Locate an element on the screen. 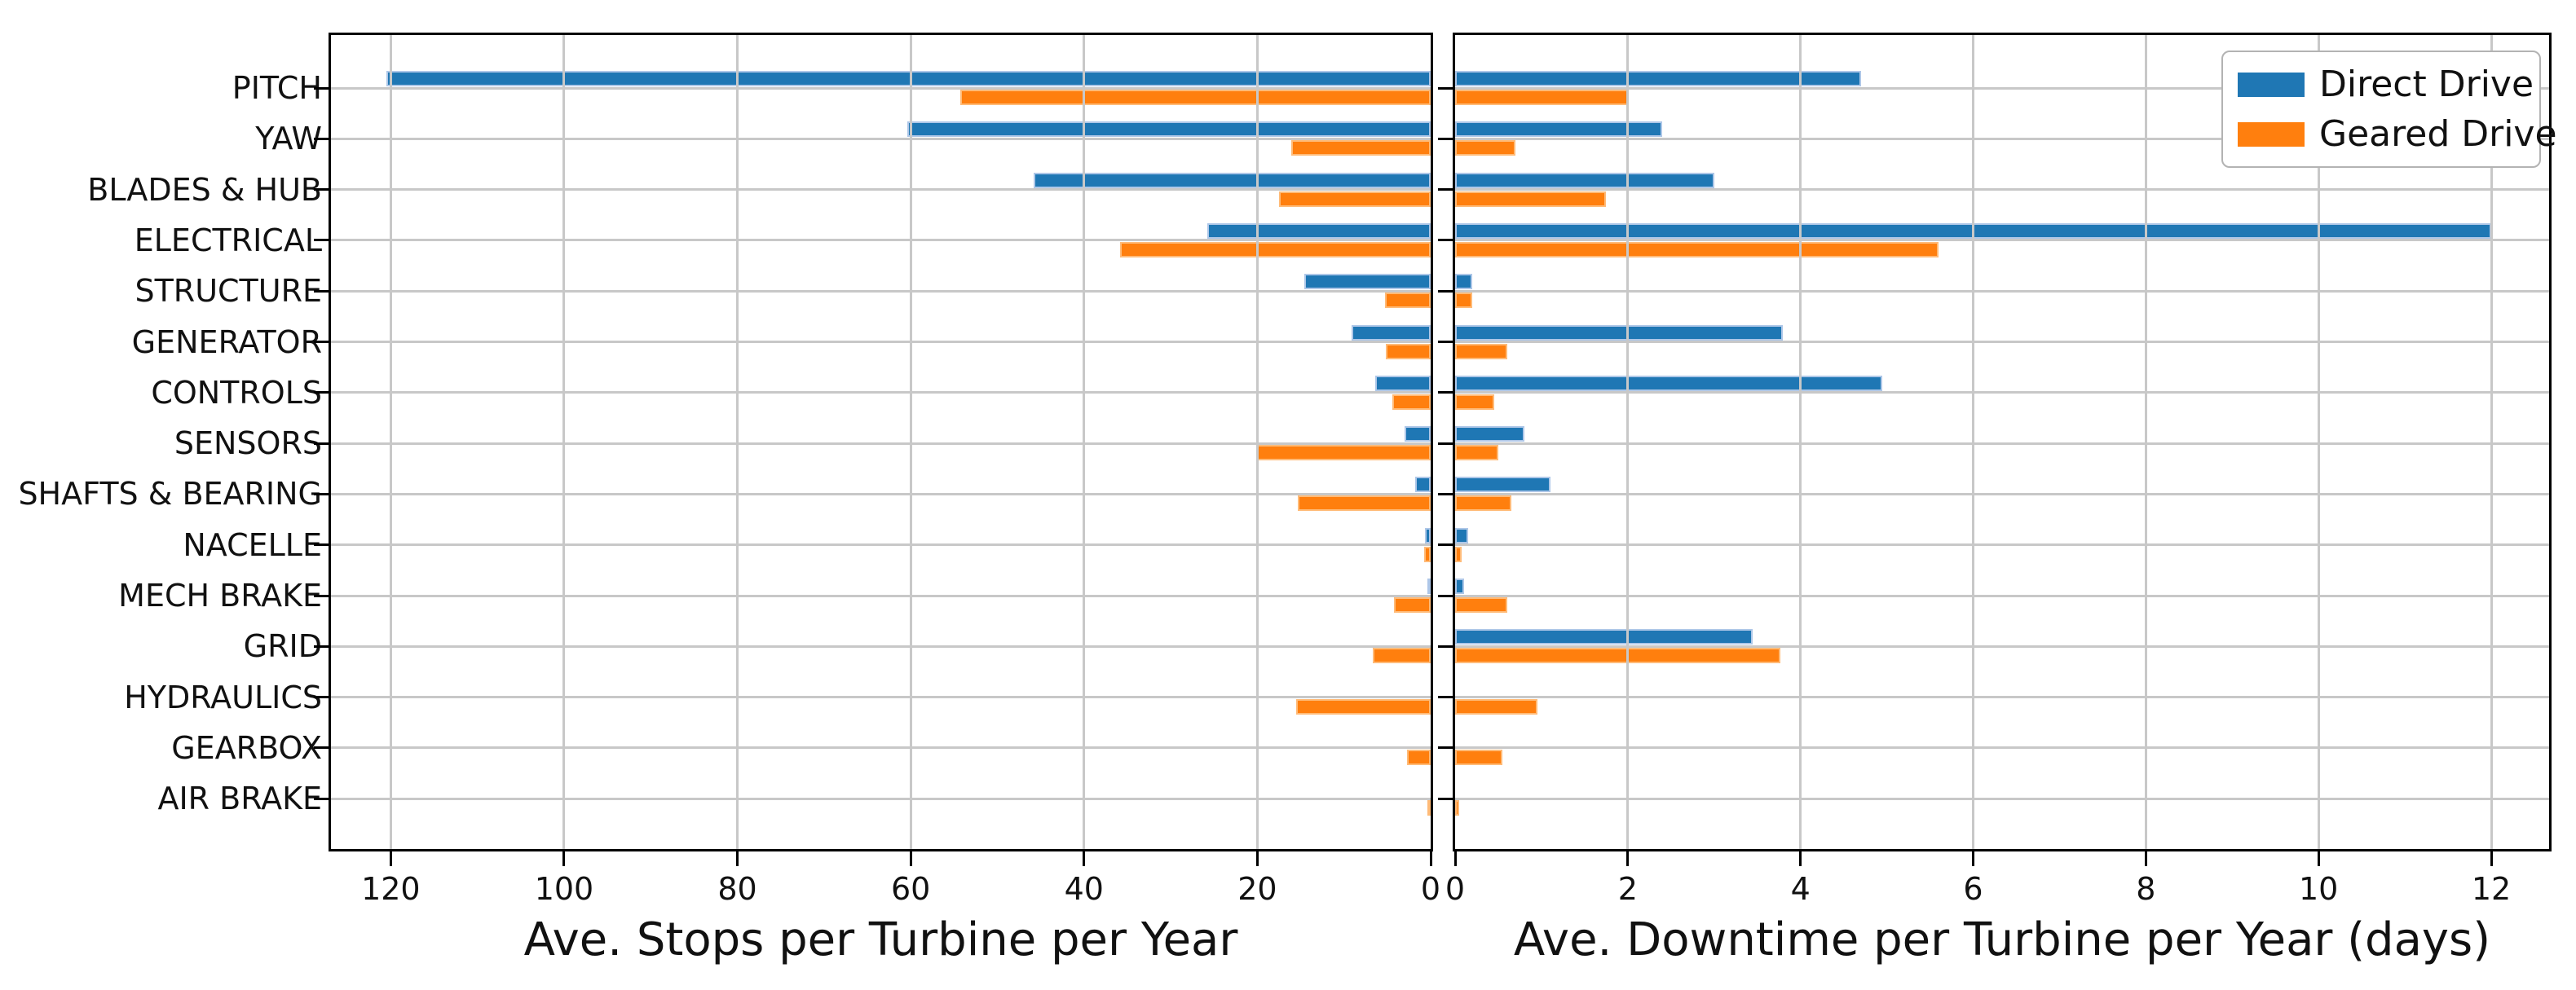  legend-item-direct-drive: Direct Drive is located at coordinates (2386, 84).